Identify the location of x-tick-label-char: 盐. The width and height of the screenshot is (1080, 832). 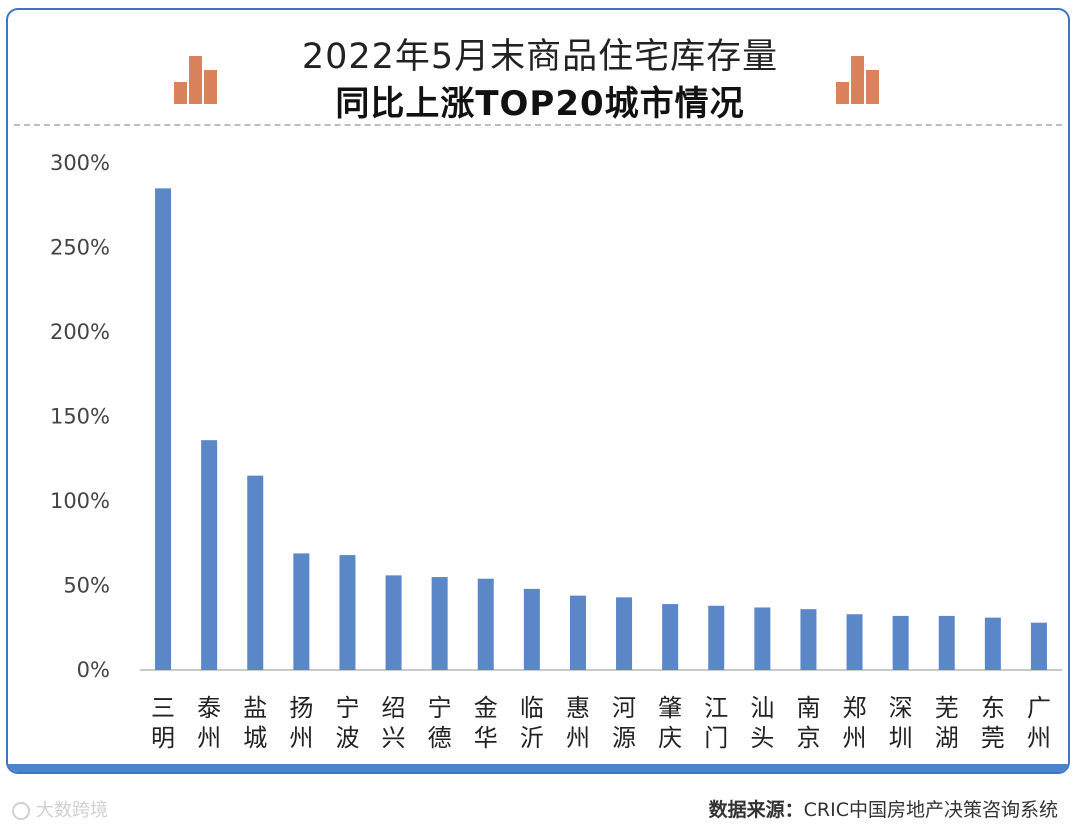
(255, 708).